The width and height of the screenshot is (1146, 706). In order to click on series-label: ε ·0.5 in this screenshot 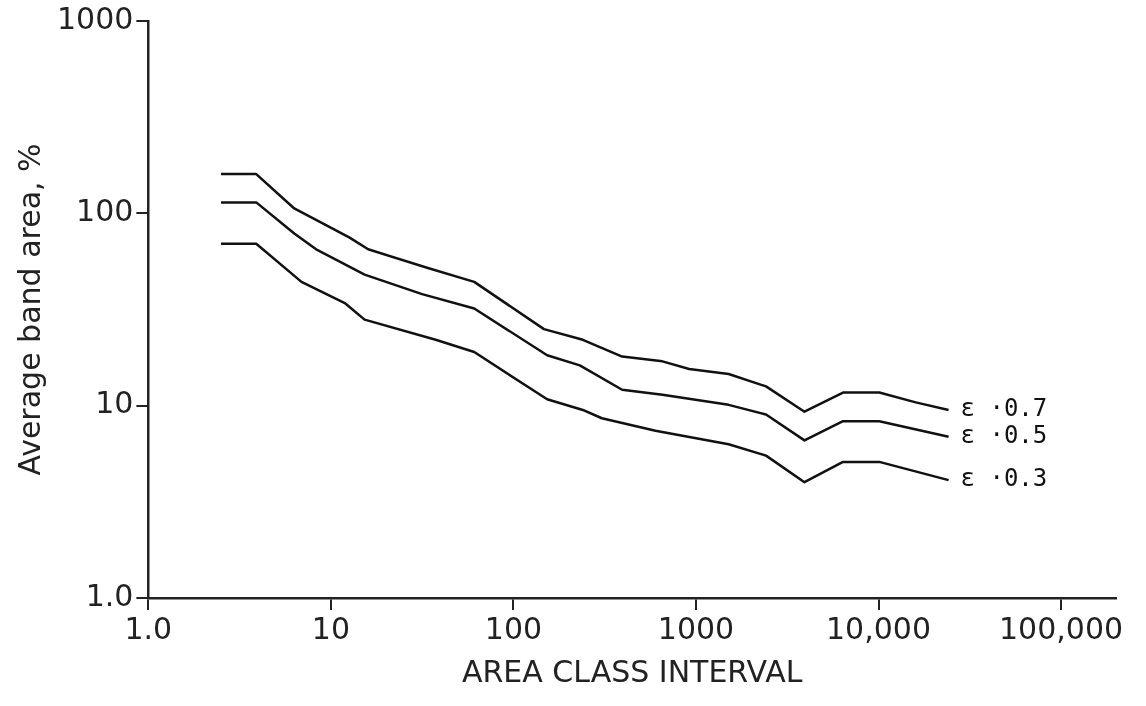, I will do `click(1004, 434)`.